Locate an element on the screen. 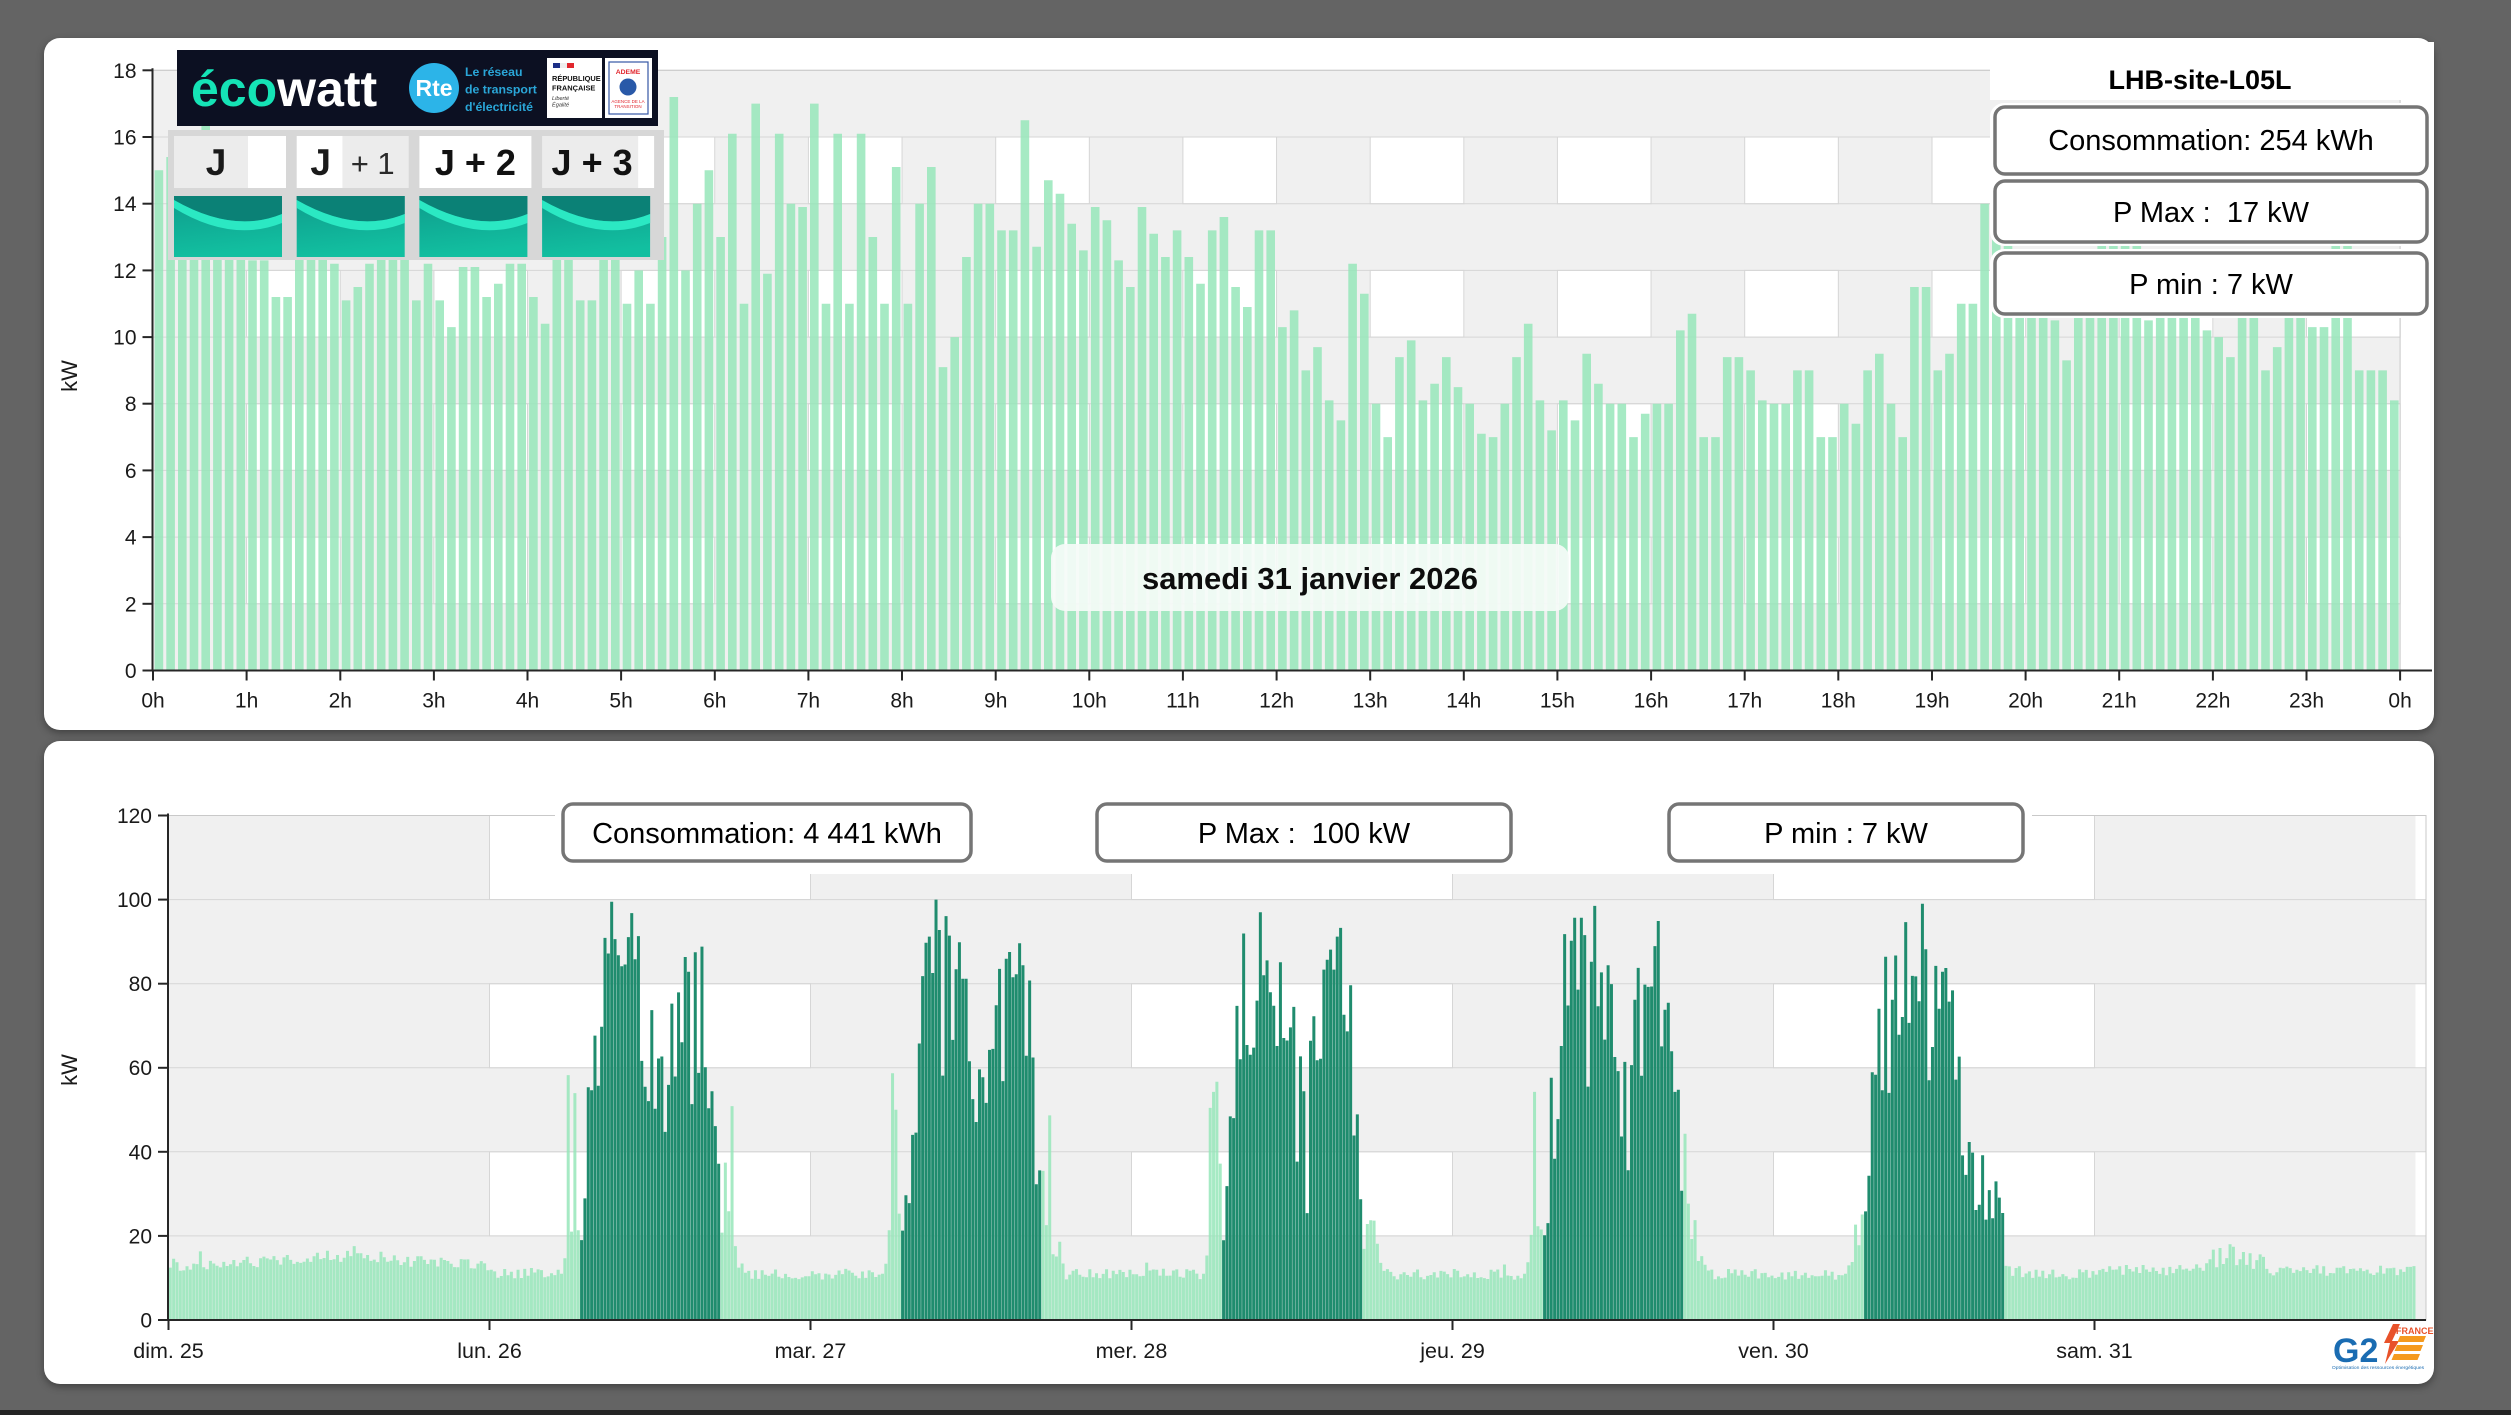 This screenshot has height=1415, width=2511. svg-text: 12h is located at coordinates (1276, 701).